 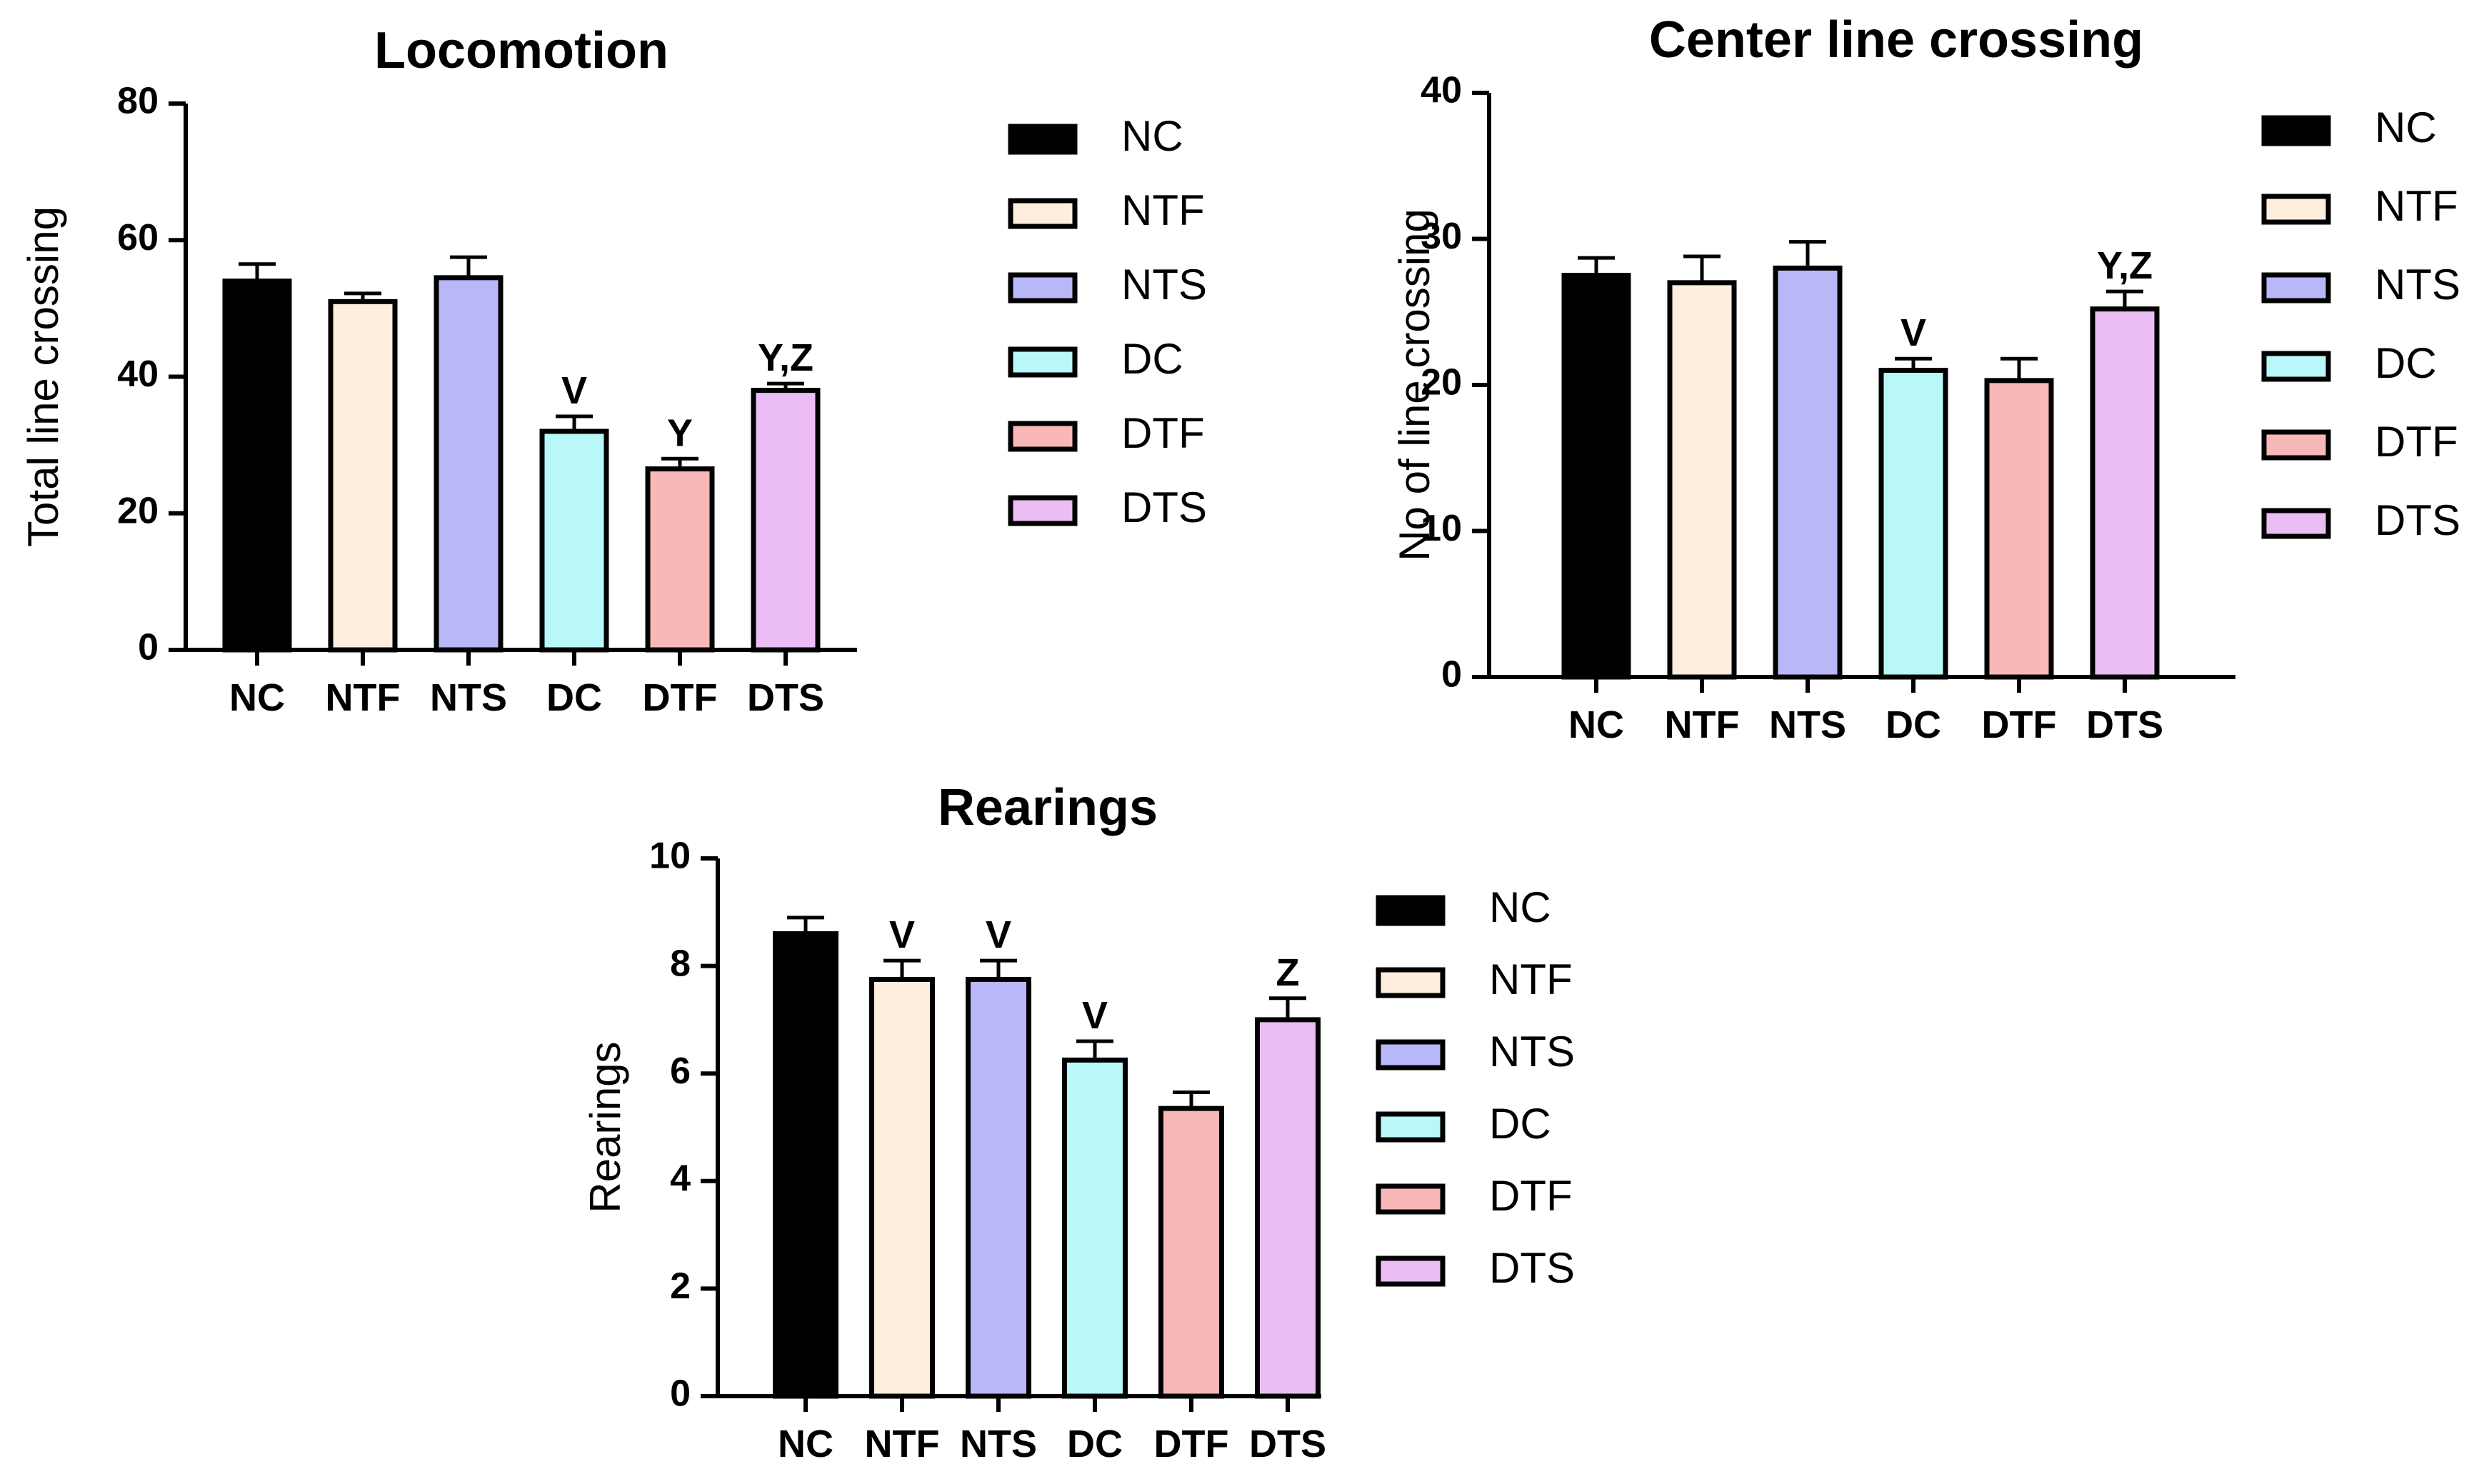 What do you see at coordinates (1441, 236) in the screenshot?
I see `y-tick-label: 30` at bounding box center [1441, 236].